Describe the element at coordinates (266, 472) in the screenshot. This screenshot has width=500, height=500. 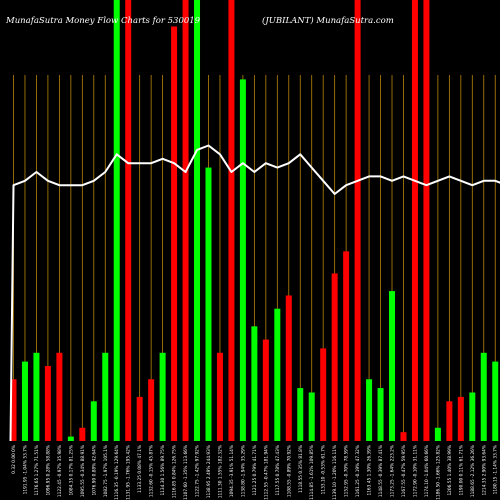
I see `x-tick-label: 1112.55 -0.47% 181.94%` at that location.